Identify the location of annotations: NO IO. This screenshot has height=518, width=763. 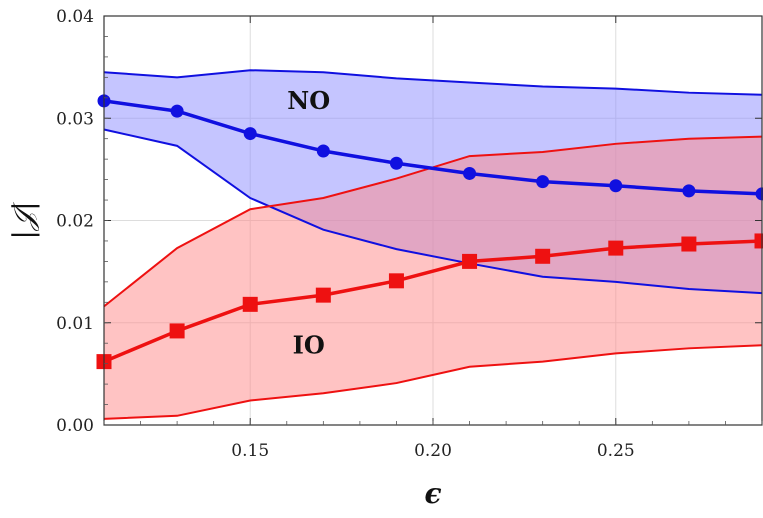
(308, 222).